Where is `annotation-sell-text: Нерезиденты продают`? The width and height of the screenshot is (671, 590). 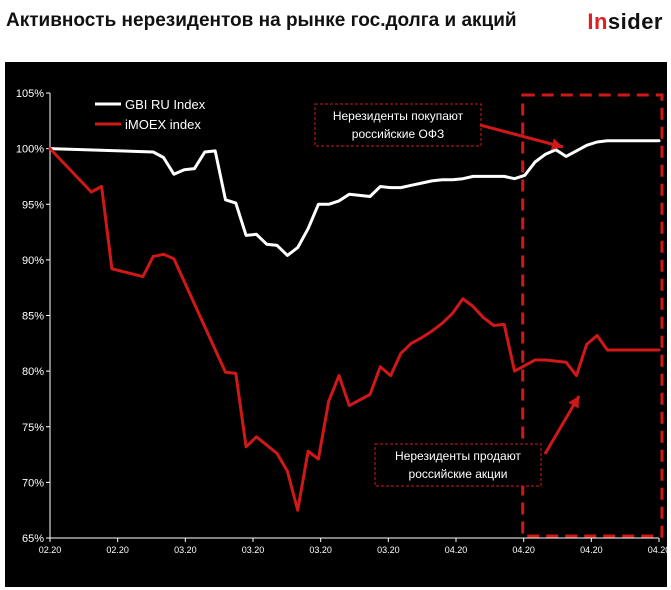 annotation-sell-text: Нерезиденты продают is located at coordinates (458, 456).